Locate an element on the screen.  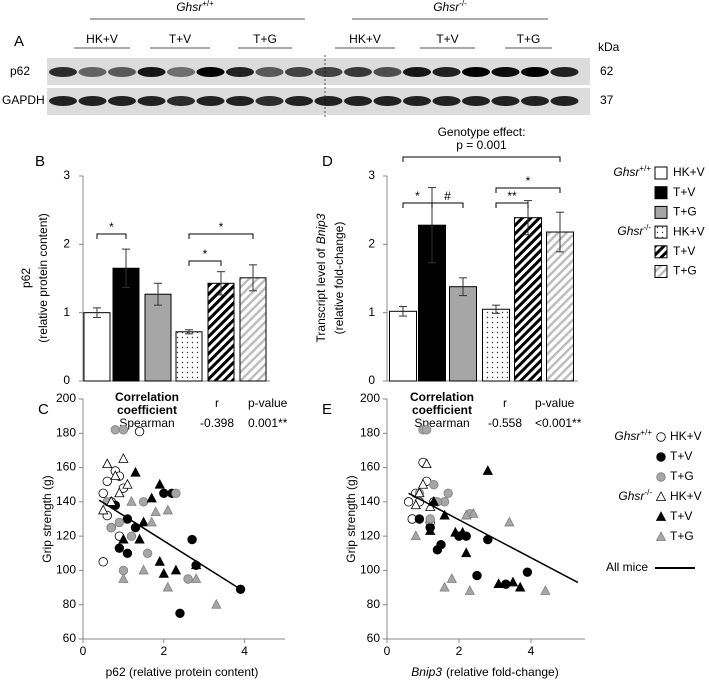
group-label: T+V is located at coordinates (447, 39).